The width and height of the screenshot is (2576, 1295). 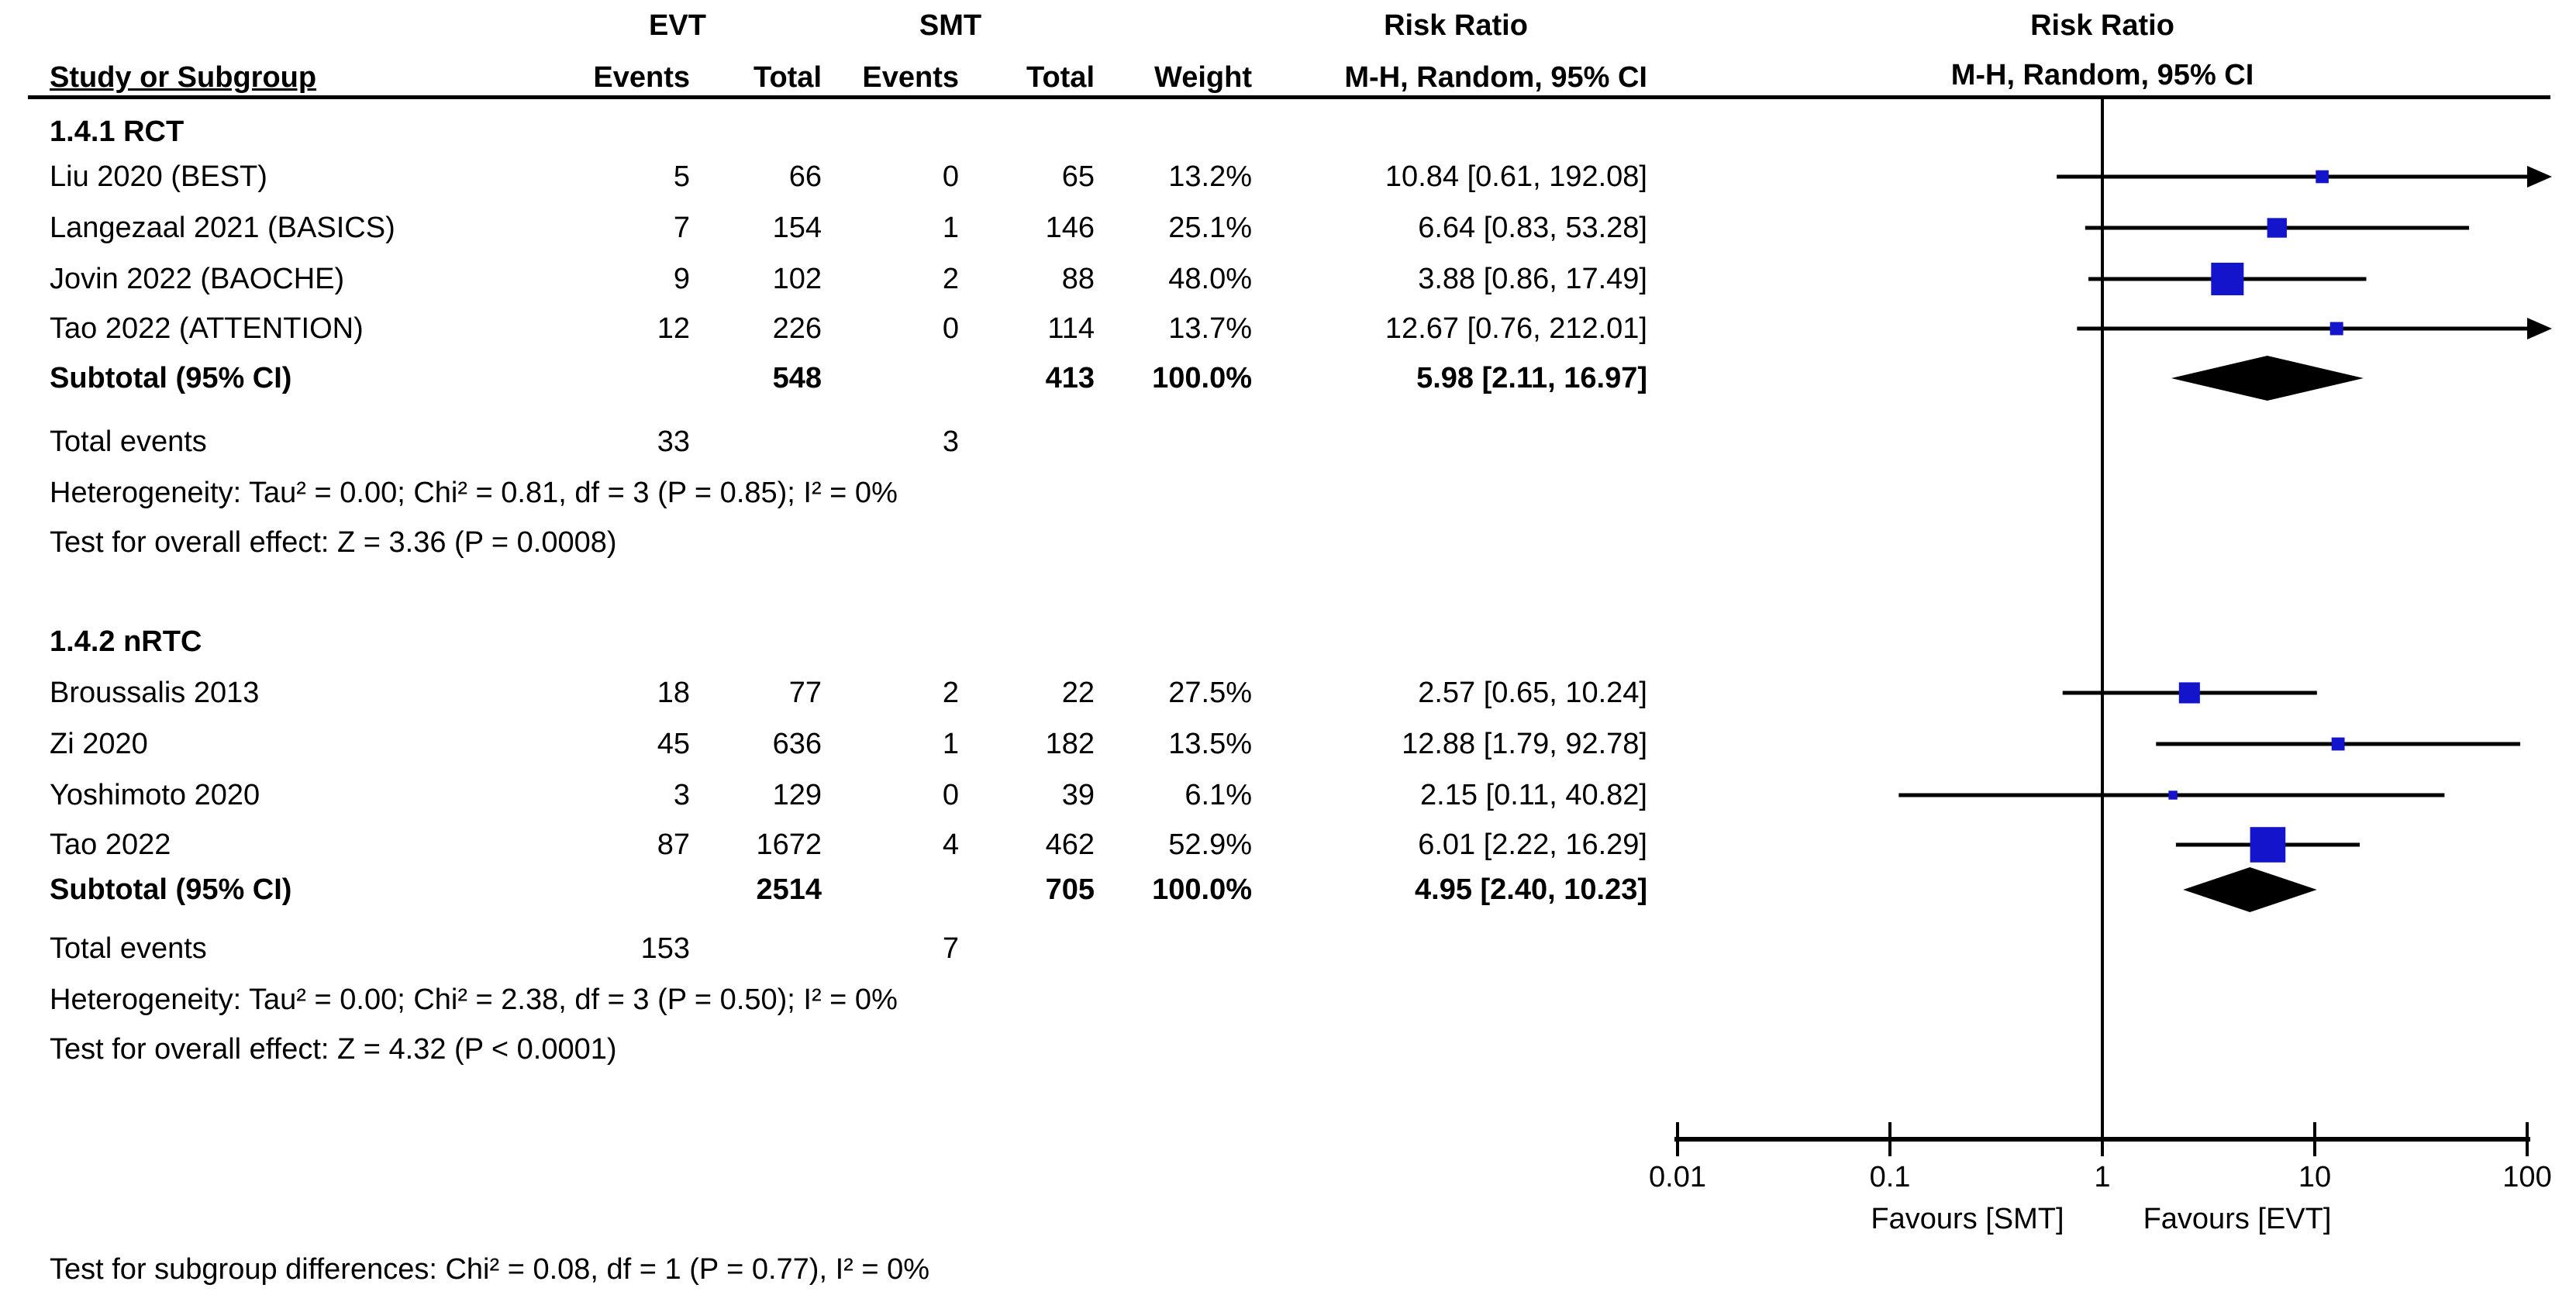 What do you see at coordinates (1071, 328) in the screenshot?
I see `smt-total: 114` at bounding box center [1071, 328].